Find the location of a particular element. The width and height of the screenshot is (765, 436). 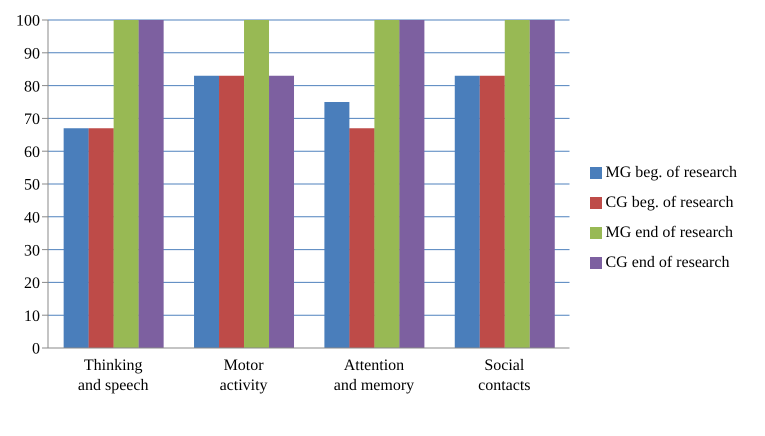

y-tick-label: 90 is located at coordinates (32, 53).